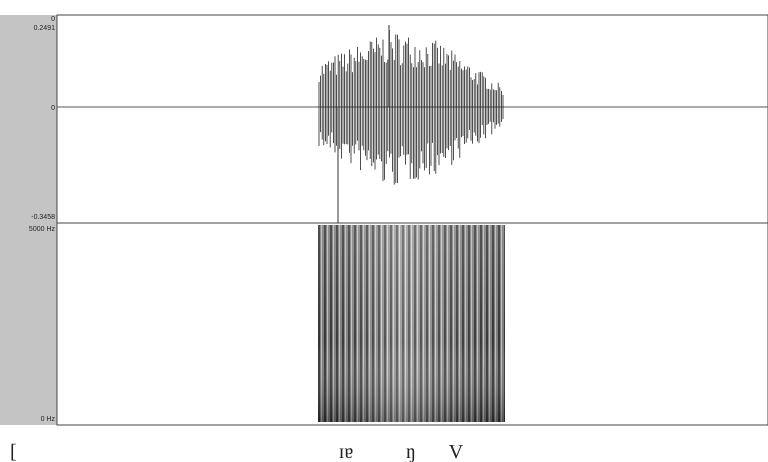 This screenshot has height=462, width=768. Describe the element at coordinates (48, 419) in the screenshot. I see `freq-min-label: 0 Hz` at that location.